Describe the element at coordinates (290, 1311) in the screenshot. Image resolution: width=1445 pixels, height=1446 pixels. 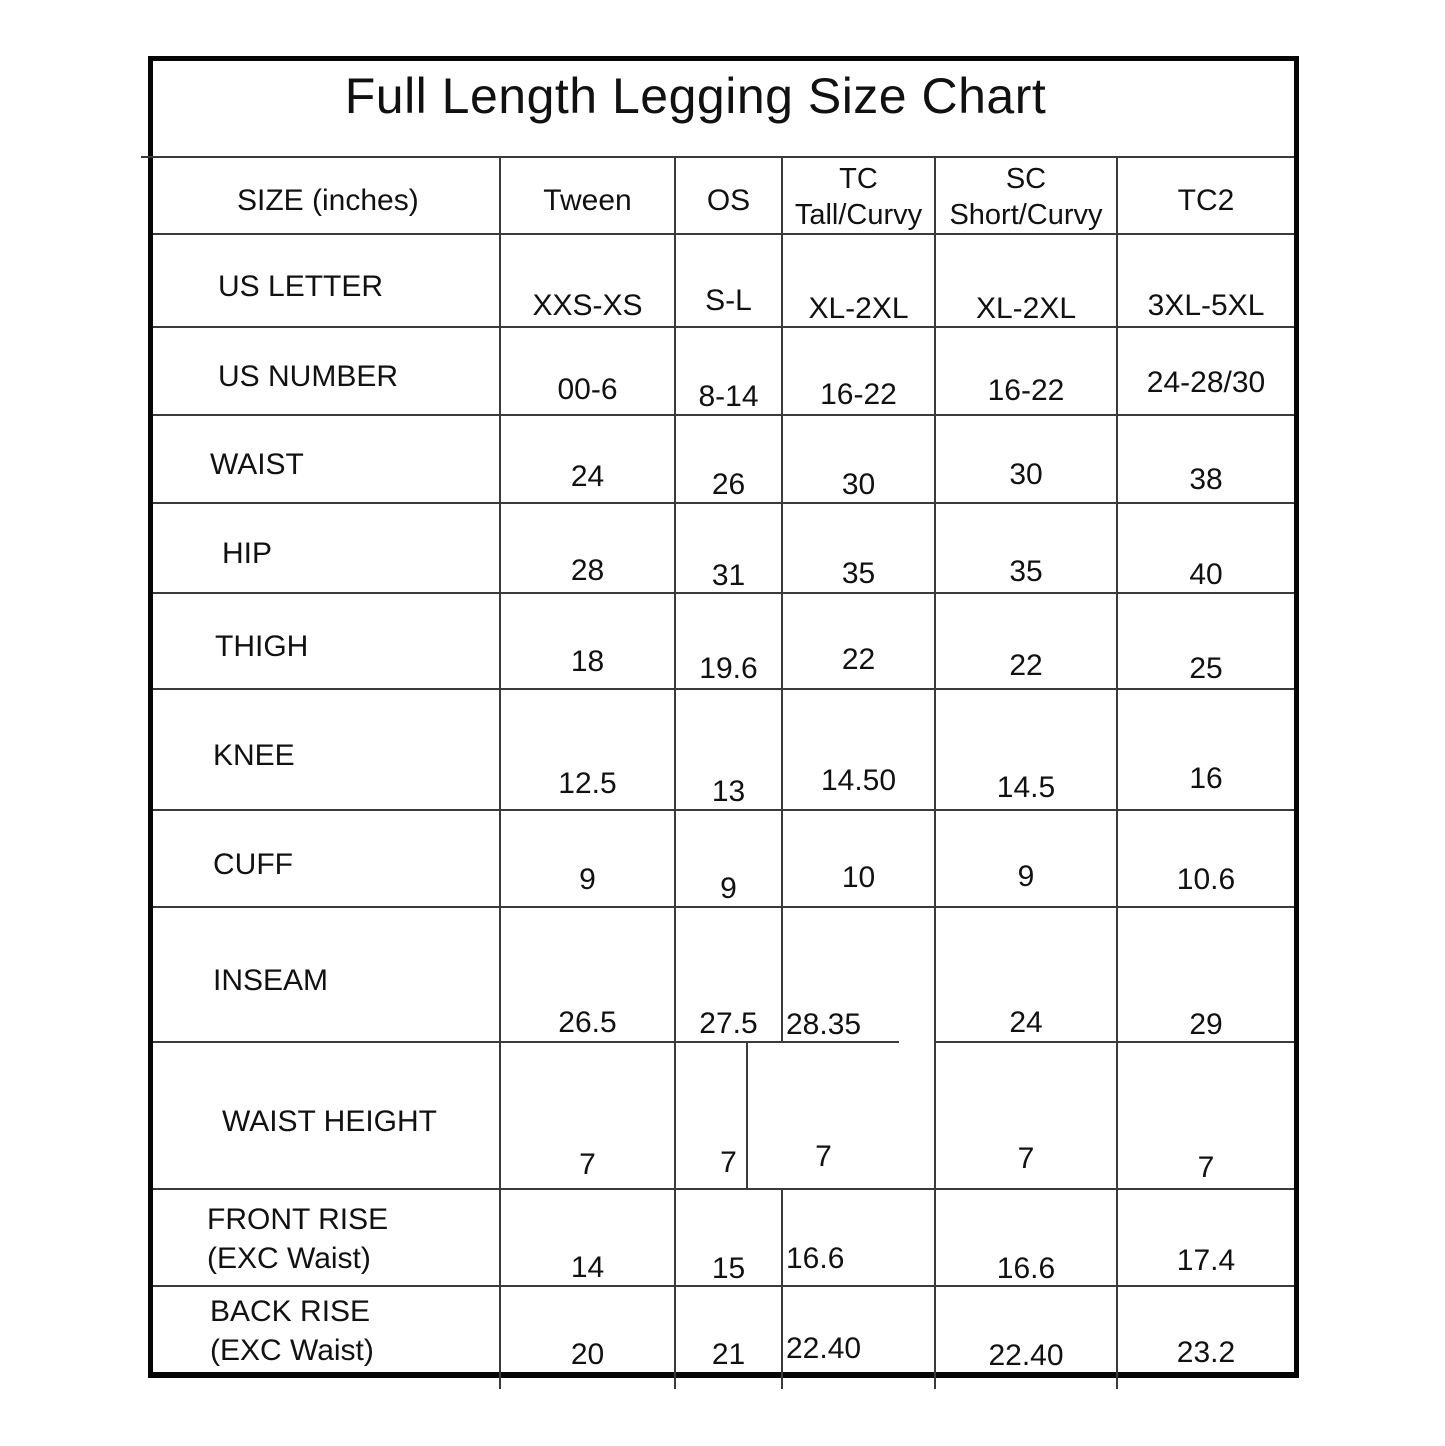
I see `row-label-back-rise-line1: BACK RISE` at that location.